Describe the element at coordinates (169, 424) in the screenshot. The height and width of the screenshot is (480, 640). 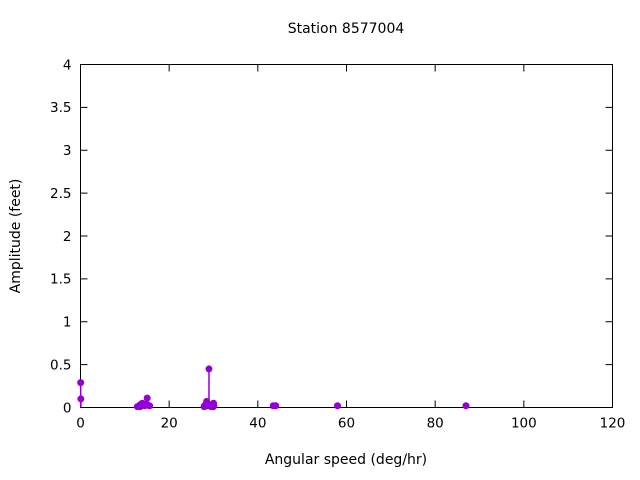
I see `x-tick-label: 20` at that location.